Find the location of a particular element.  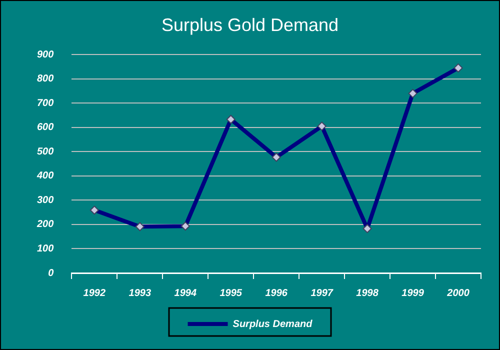

x-tick-label: 1998 is located at coordinates (367, 293).